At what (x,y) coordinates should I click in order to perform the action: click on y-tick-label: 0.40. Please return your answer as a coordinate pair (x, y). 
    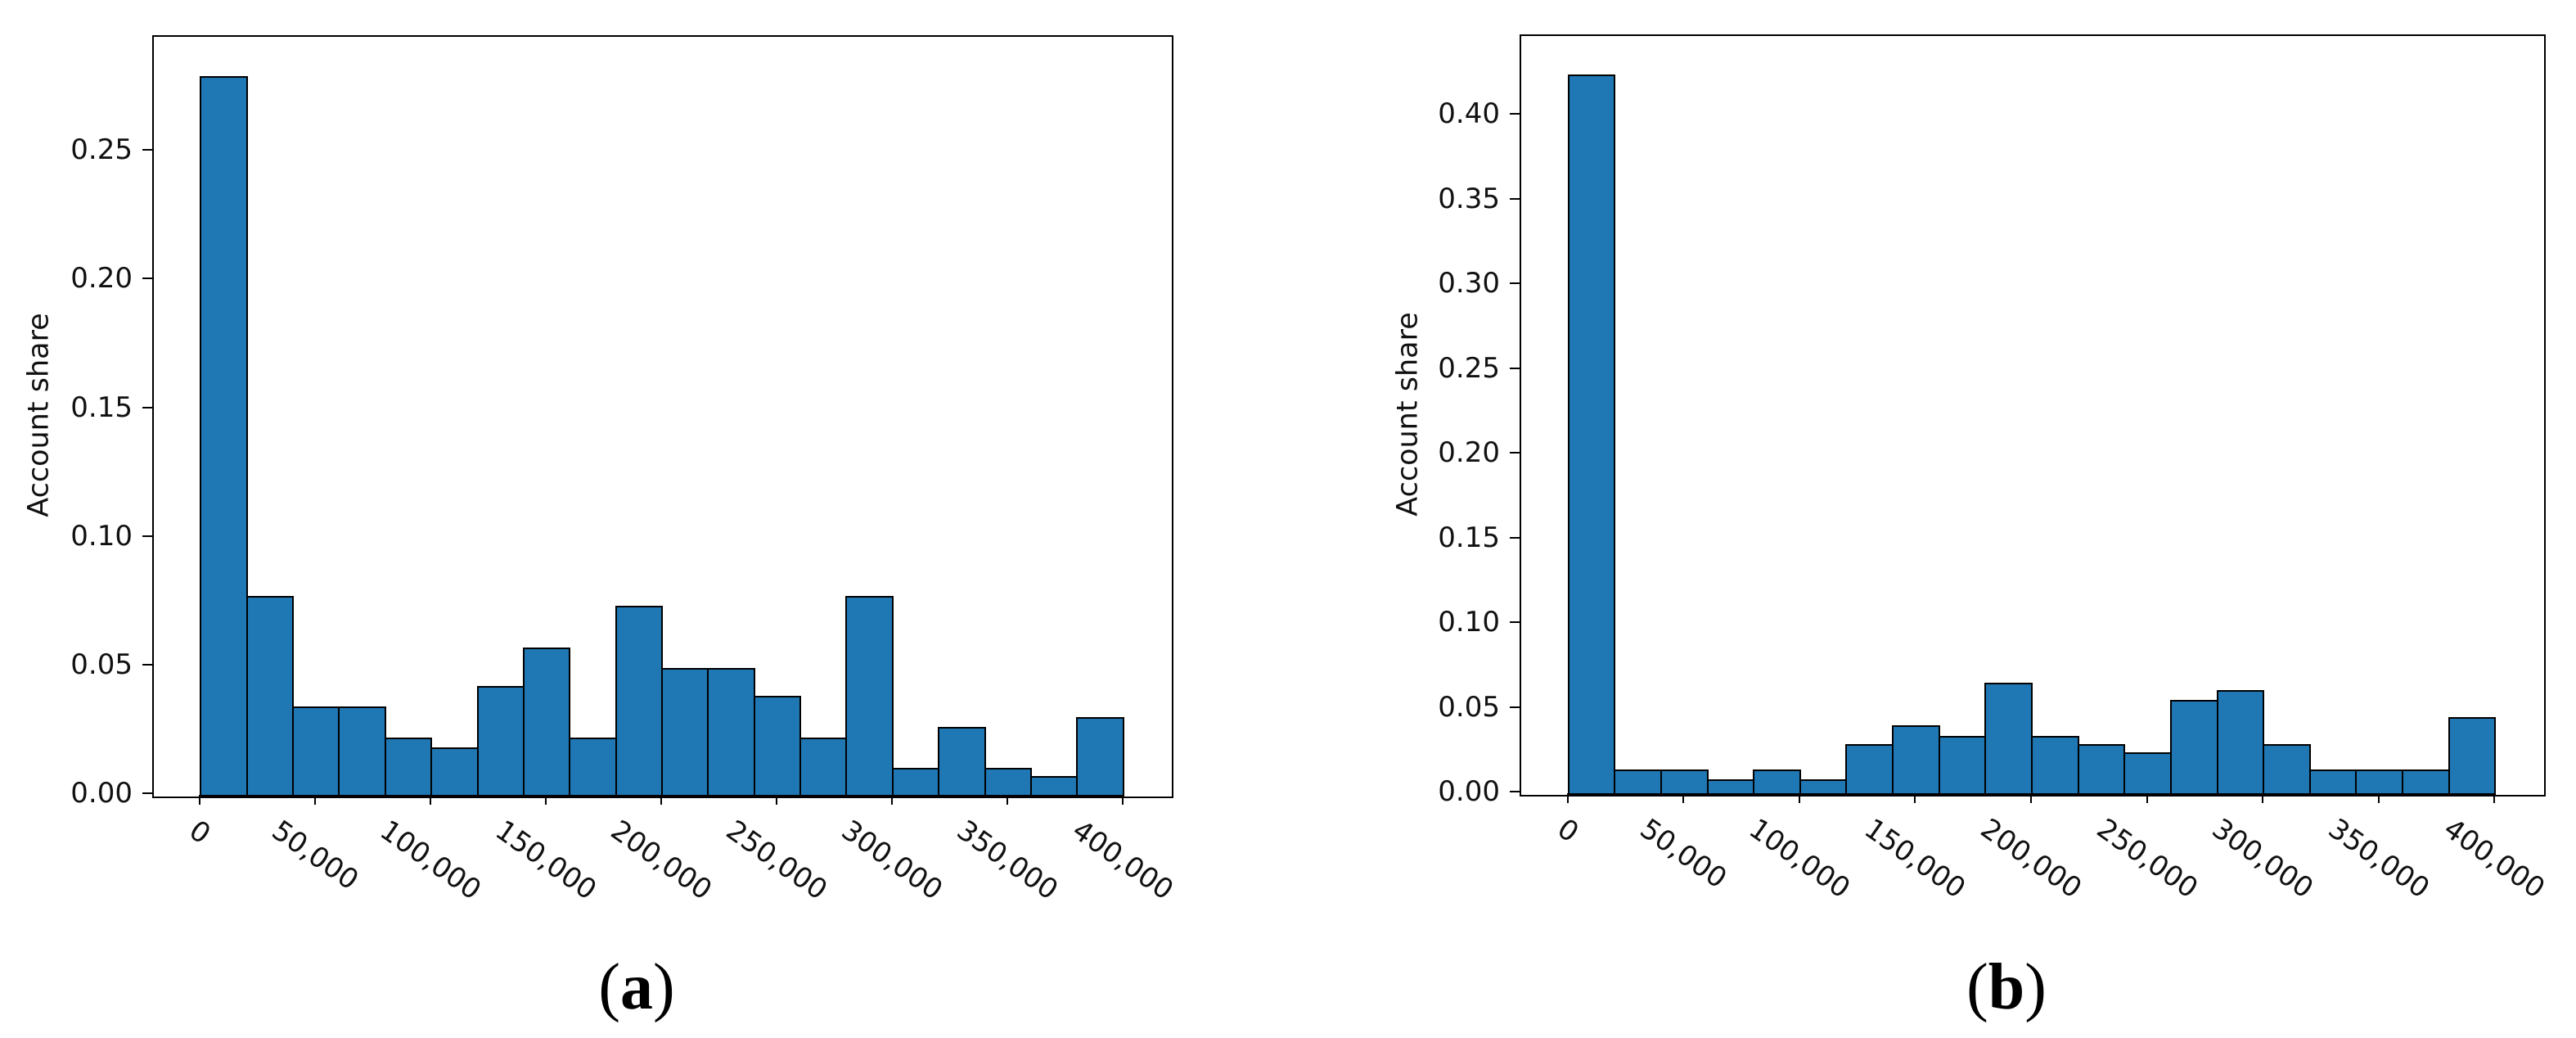
    Looking at the image, I should click on (1469, 114).